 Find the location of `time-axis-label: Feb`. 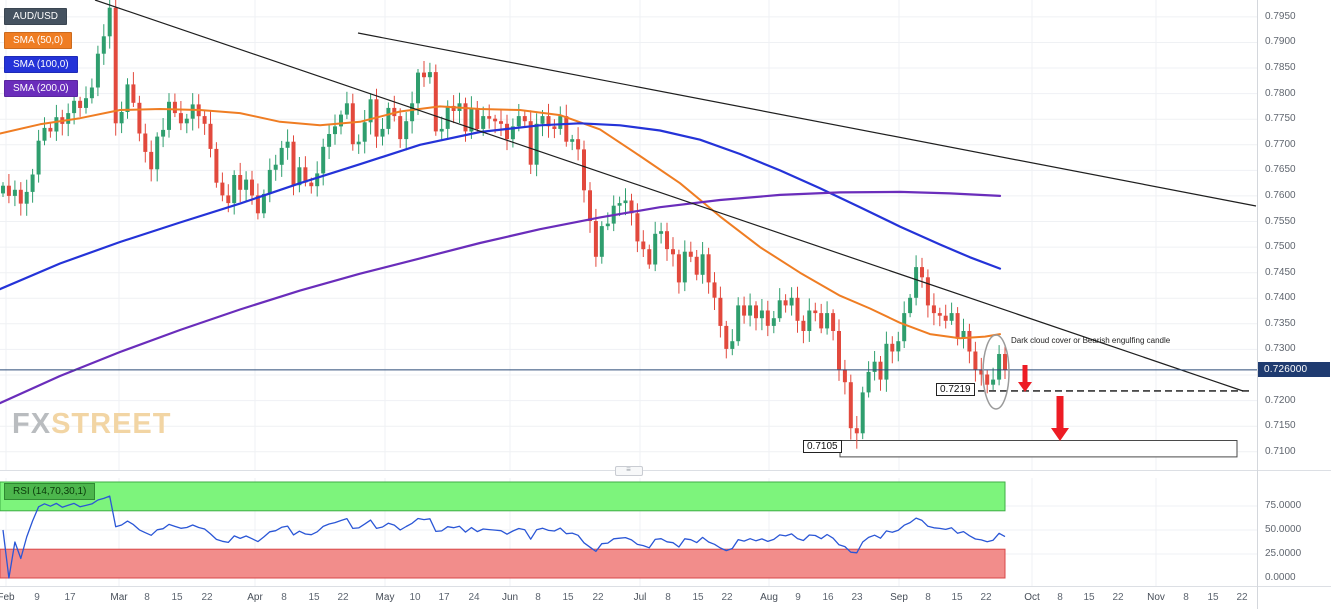

time-axis-label: Feb is located at coordinates (7, 597).